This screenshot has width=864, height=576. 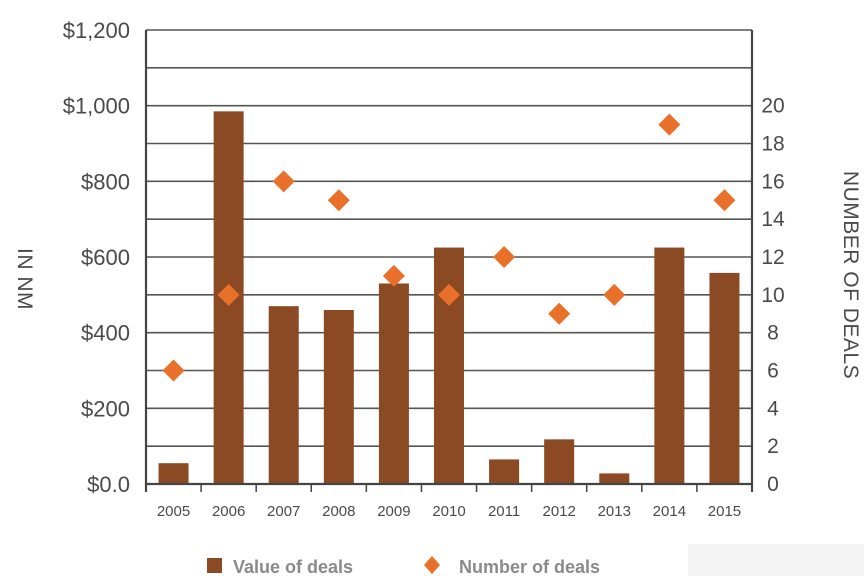 What do you see at coordinates (228, 511) in the screenshot?
I see `x-tick-label-2006: 2006` at bounding box center [228, 511].